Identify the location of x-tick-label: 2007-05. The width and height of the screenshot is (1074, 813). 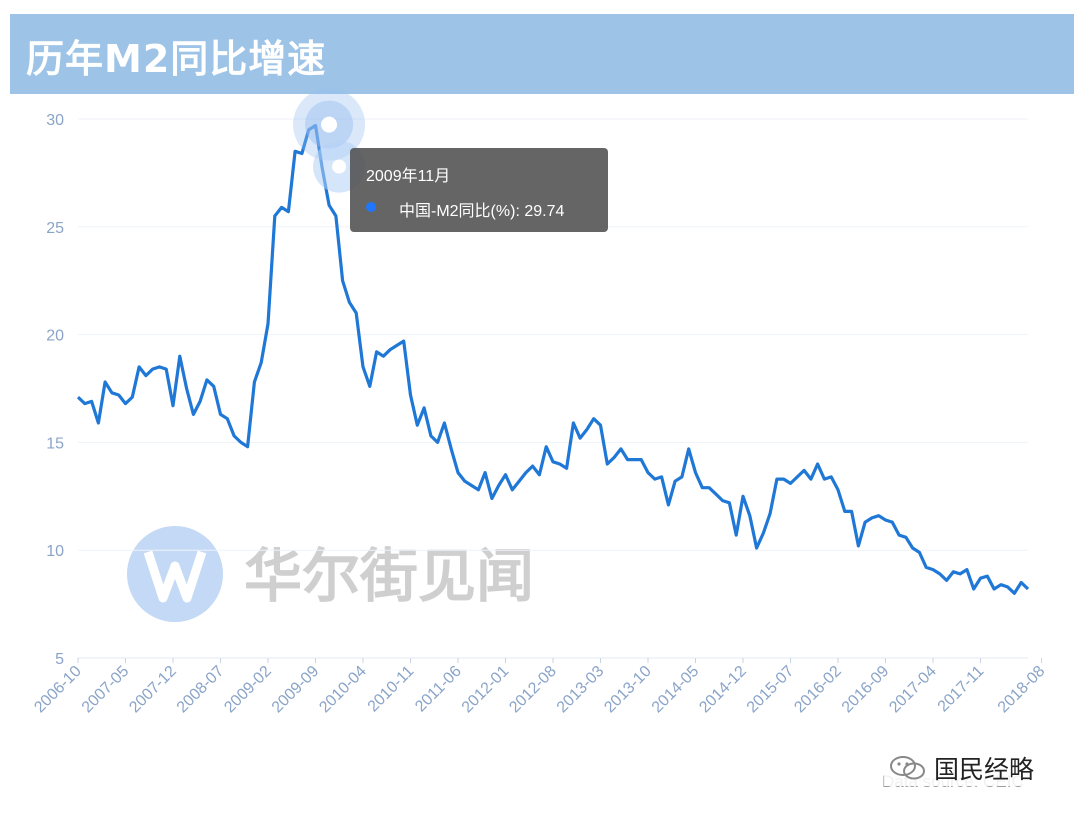
(106, 690).